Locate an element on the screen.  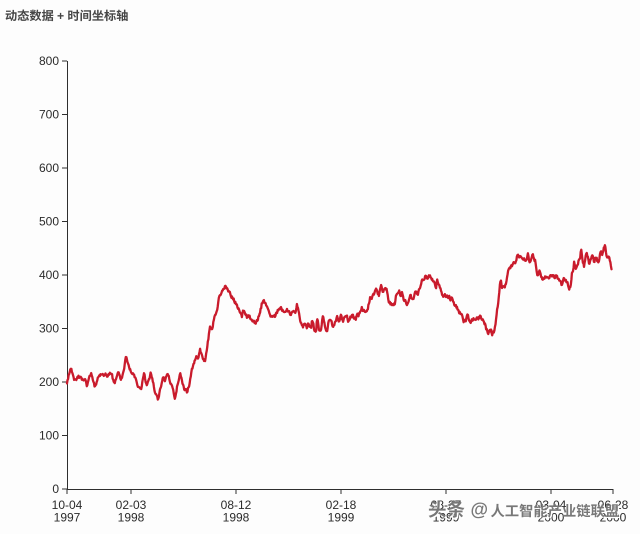
svg-text: 600 is located at coordinates (49, 168).